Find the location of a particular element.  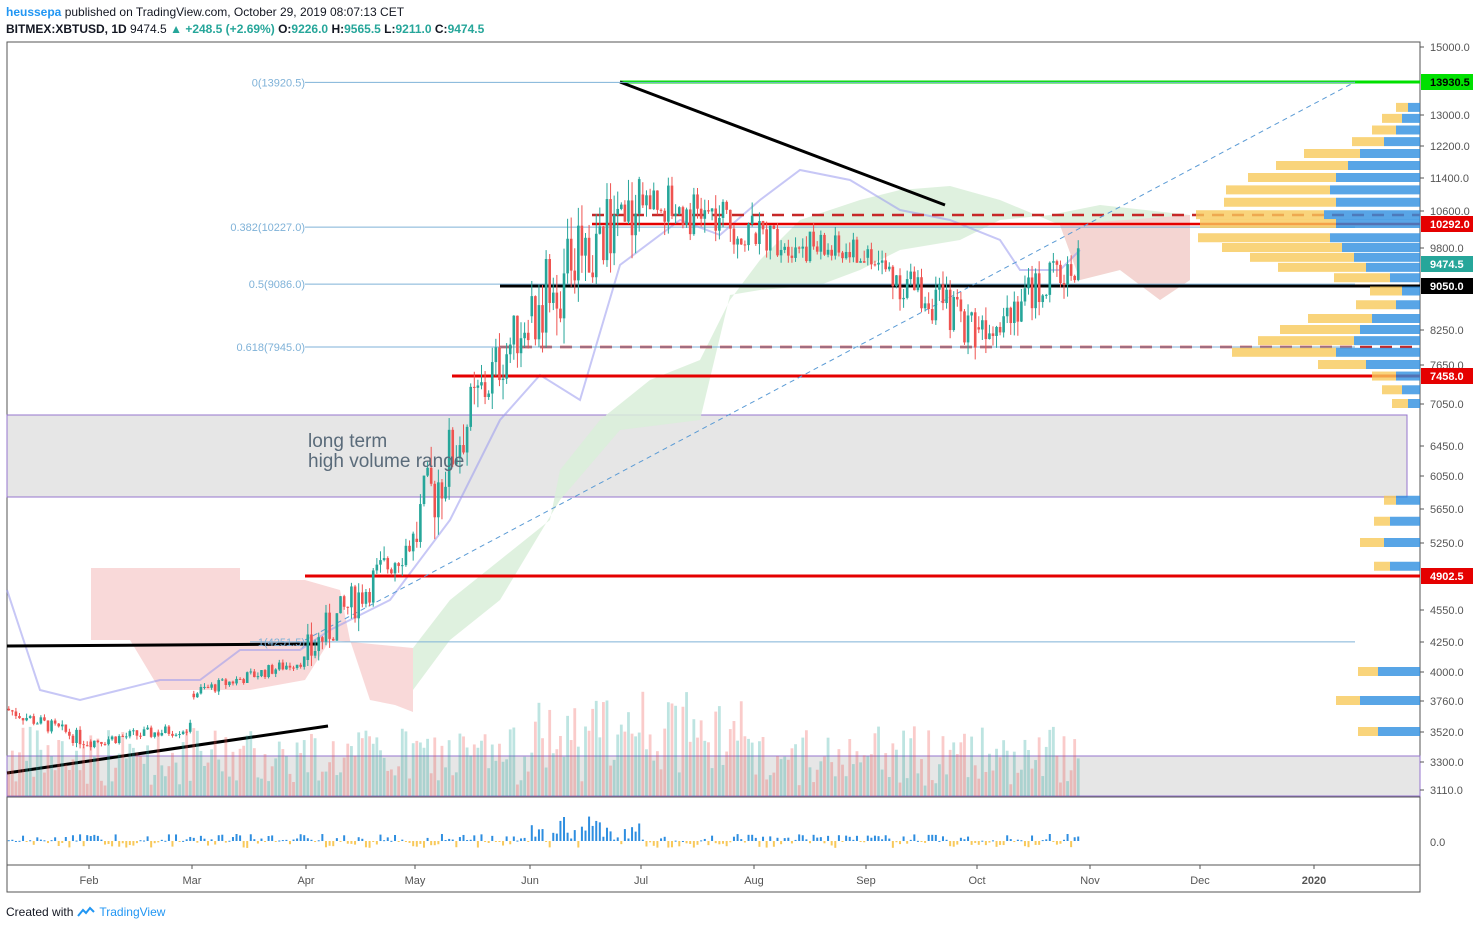

fib-label: 0(13920.5) is located at coordinates (278, 83).